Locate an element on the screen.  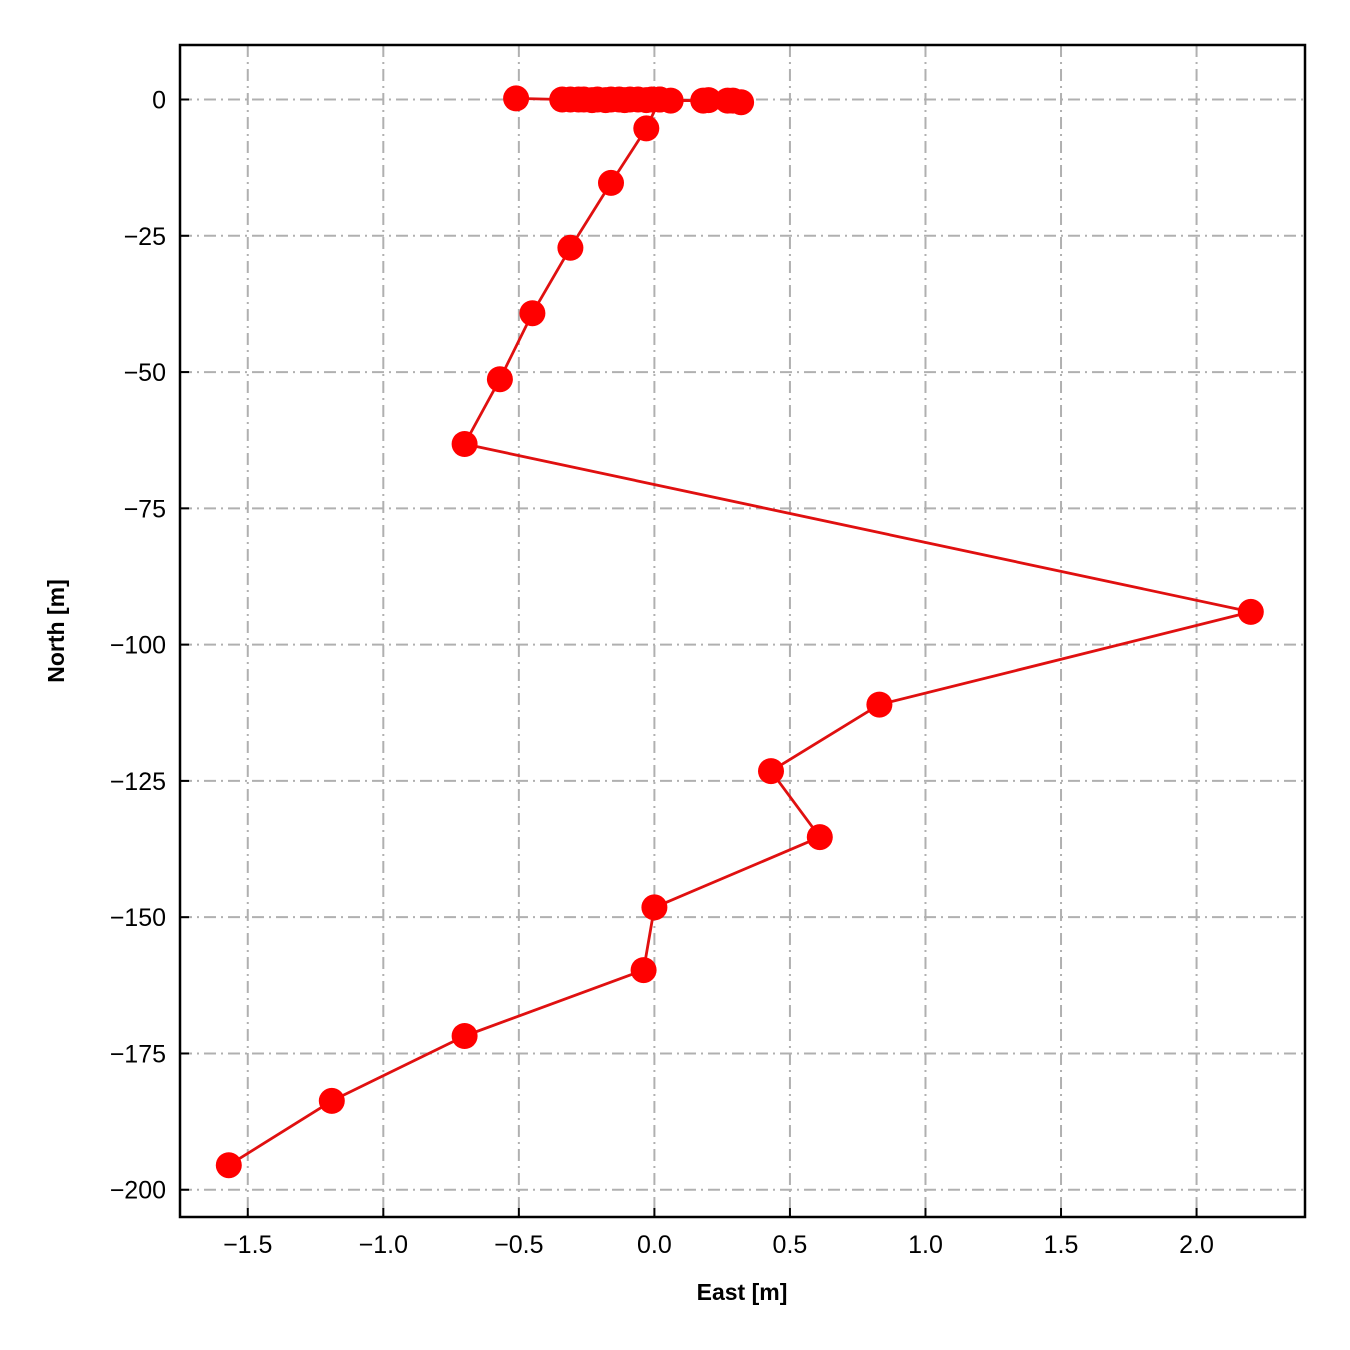
y-tick-label: −25 is located at coordinates (145, 237).